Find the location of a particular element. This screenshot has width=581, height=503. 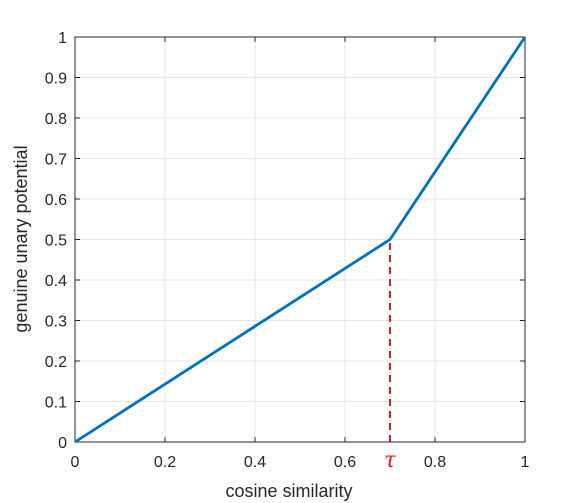

x-tick-label: 0.4 is located at coordinates (255, 462).